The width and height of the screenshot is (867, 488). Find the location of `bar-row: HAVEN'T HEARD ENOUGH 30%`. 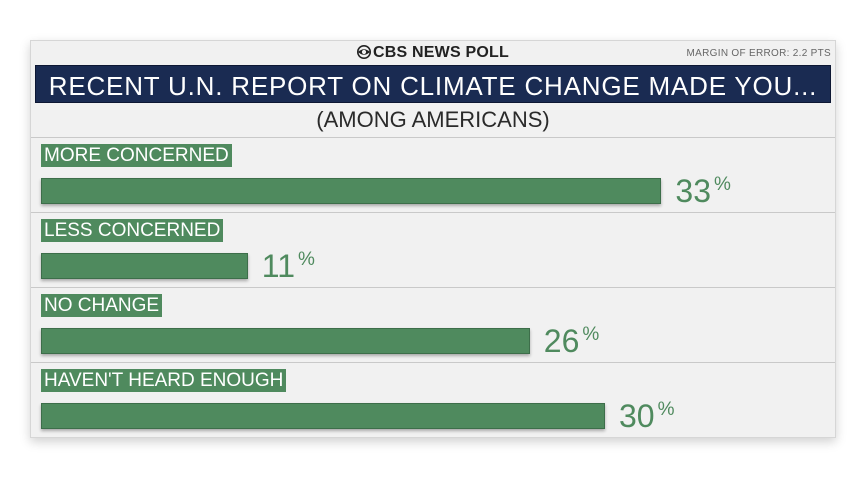

bar-row: HAVEN'T HEARD ENOUGH 30% is located at coordinates (433, 400).